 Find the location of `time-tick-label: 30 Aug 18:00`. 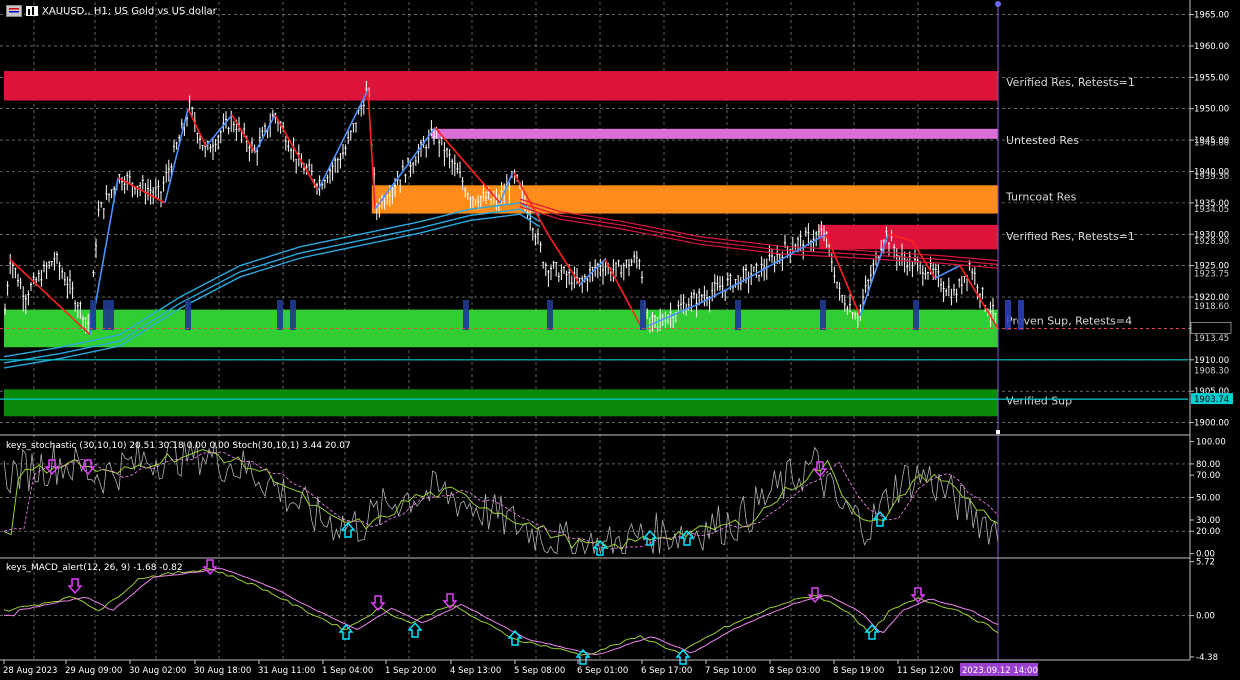

time-tick-label: 30 Aug 18:00 is located at coordinates (222, 671).